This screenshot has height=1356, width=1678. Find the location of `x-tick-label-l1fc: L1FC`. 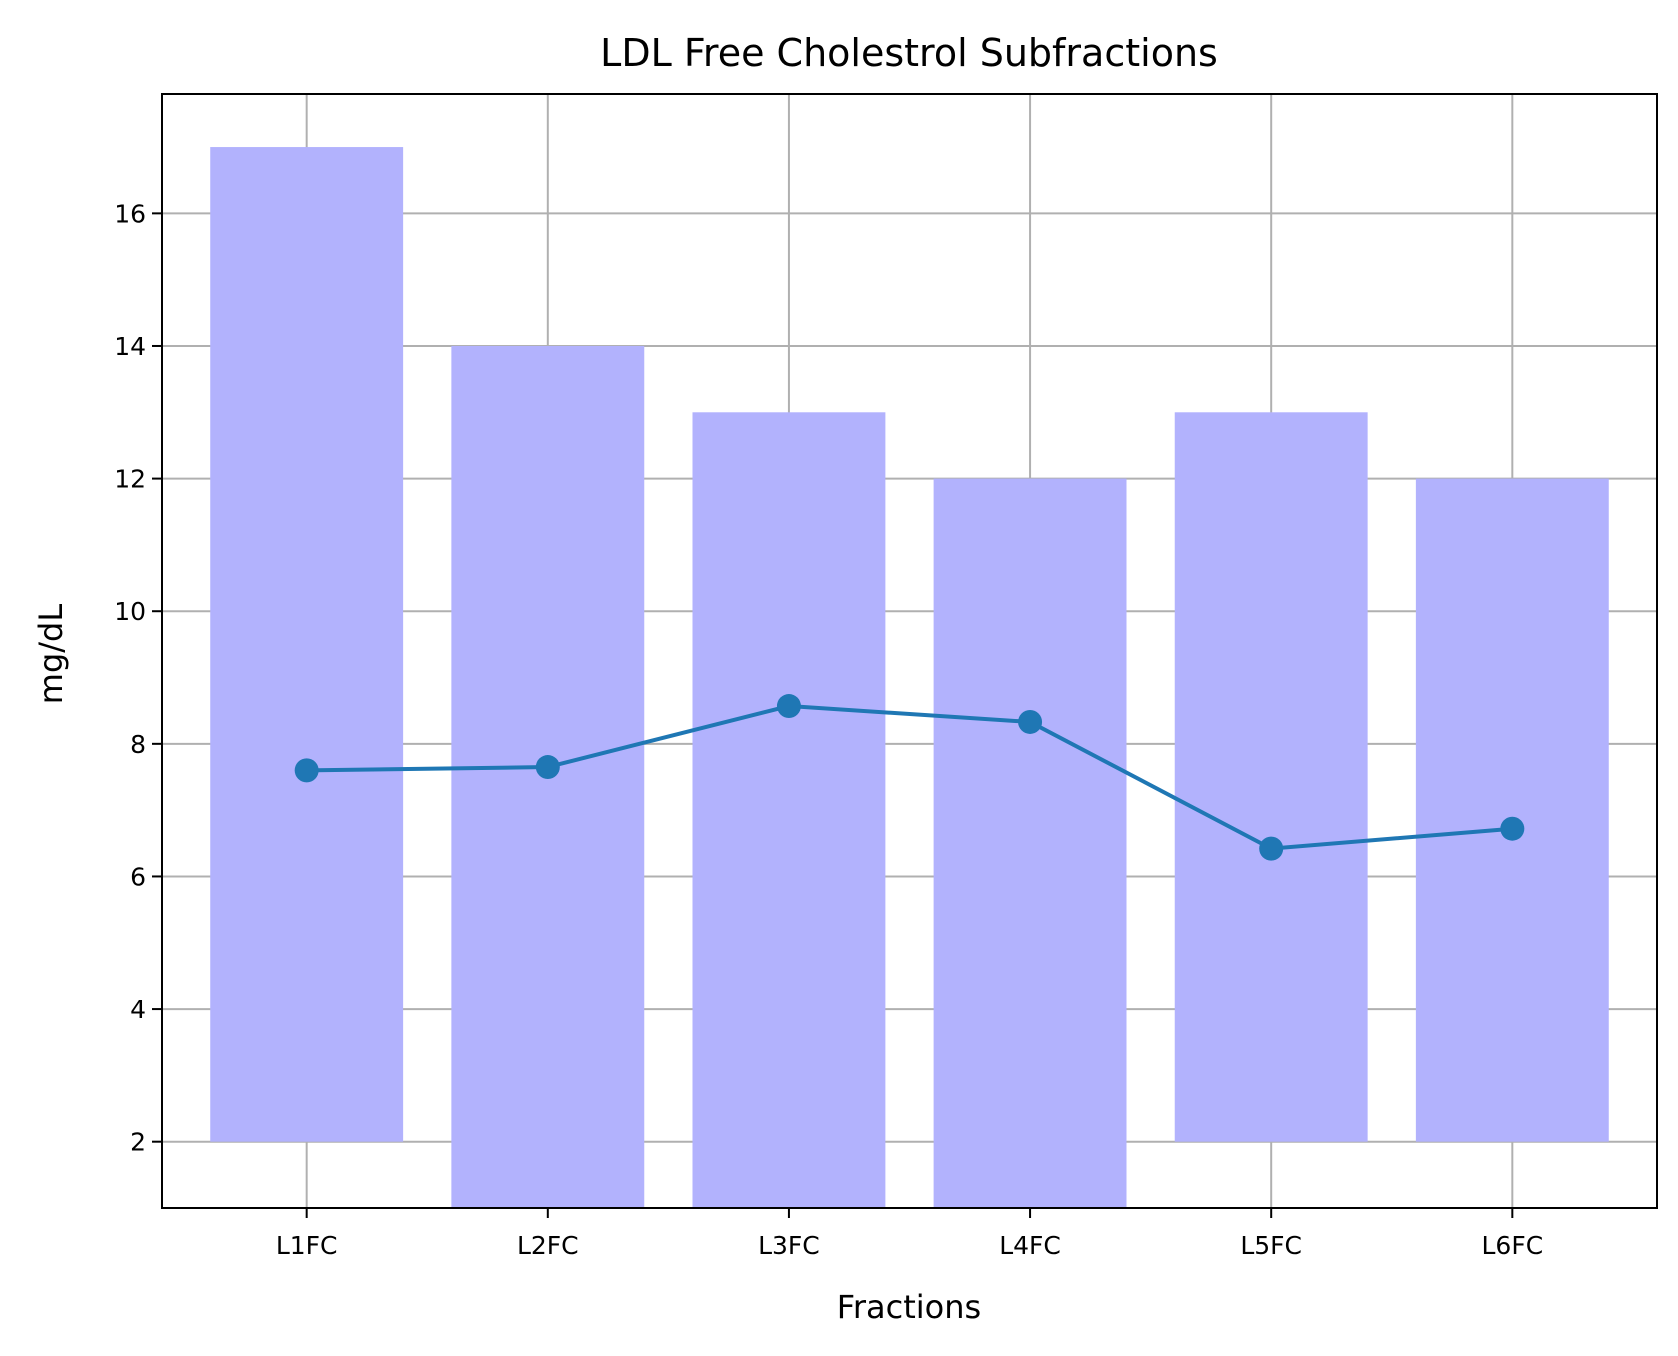

x-tick-label-l1fc: L1FC is located at coordinates (307, 1245).